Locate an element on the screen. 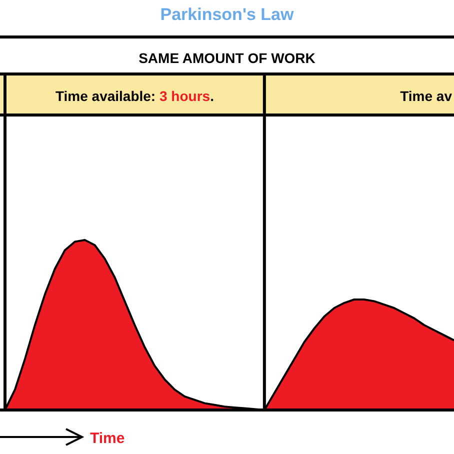 The image size is (454, 454). text: SAME AMOUNT OF WORK is located at coordinates (227, 58).